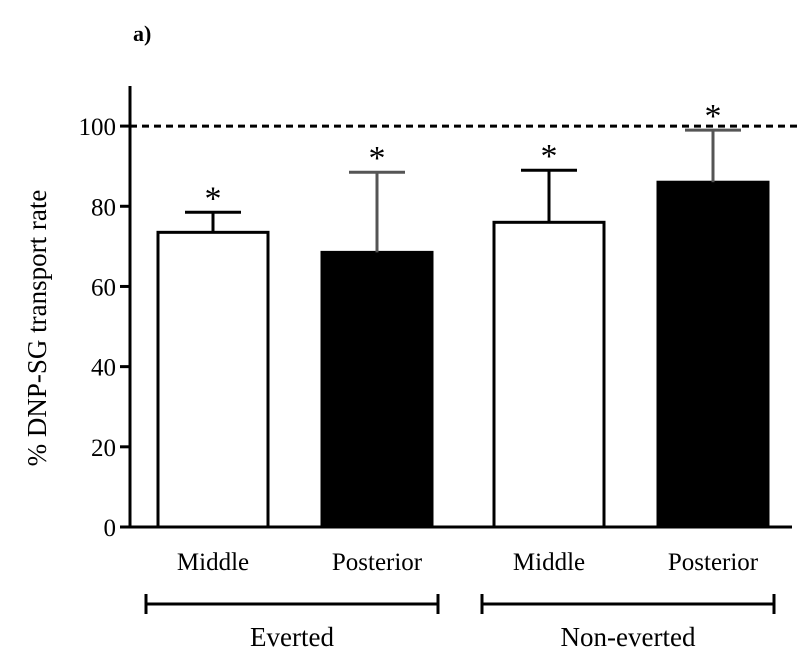 This screenshot has height=662, width=800. What do you see at coordinates (110, 528) in the screenshot?
I see `y-tick-label: 0` at bounding box center [110, 528].